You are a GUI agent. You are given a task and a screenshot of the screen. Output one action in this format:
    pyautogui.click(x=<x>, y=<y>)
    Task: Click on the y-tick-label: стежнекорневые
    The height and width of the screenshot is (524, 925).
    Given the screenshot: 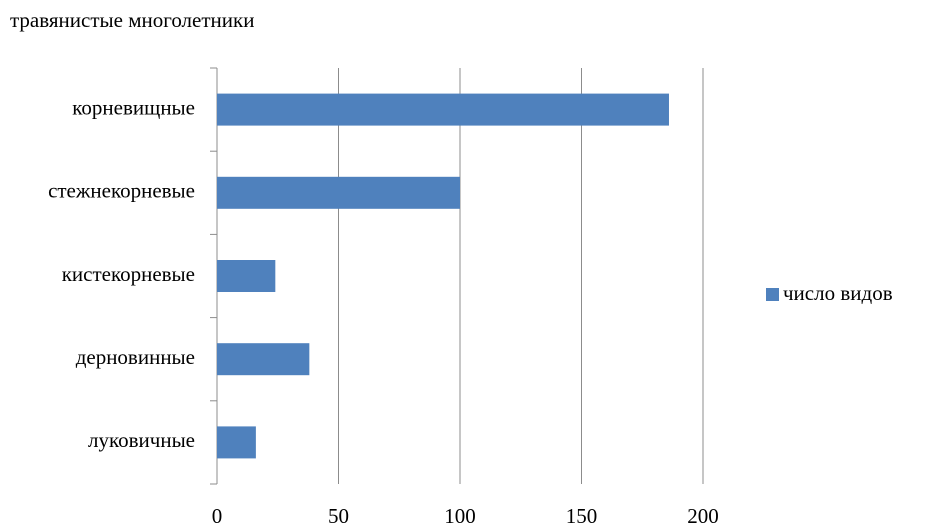 What is the action you would take?
    pyautogui.click(x=121, y=191)
    